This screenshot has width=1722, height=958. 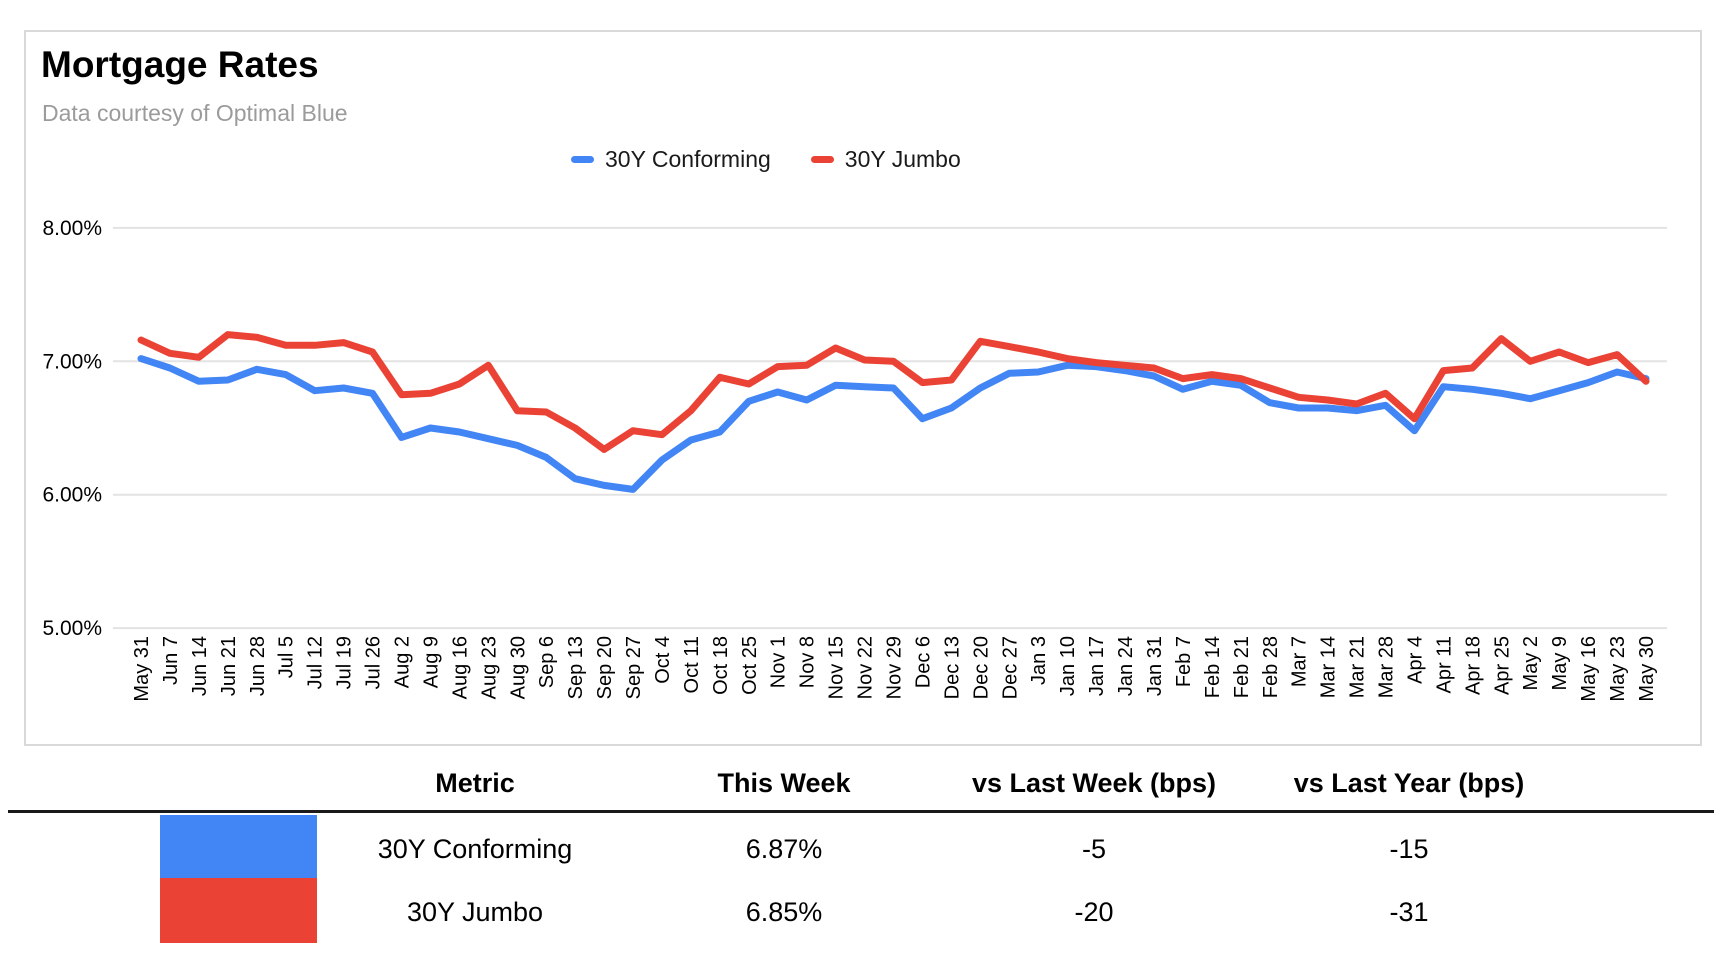 I want to click on series-line-30y-jumbo, so click(x=893, y=392).